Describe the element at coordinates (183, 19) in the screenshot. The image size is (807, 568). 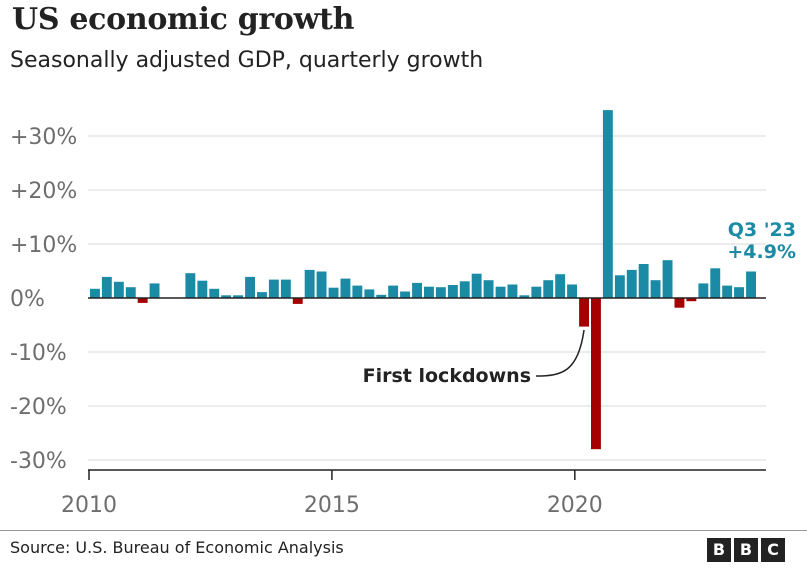
I see `chart-title: US economic growth` at that location.